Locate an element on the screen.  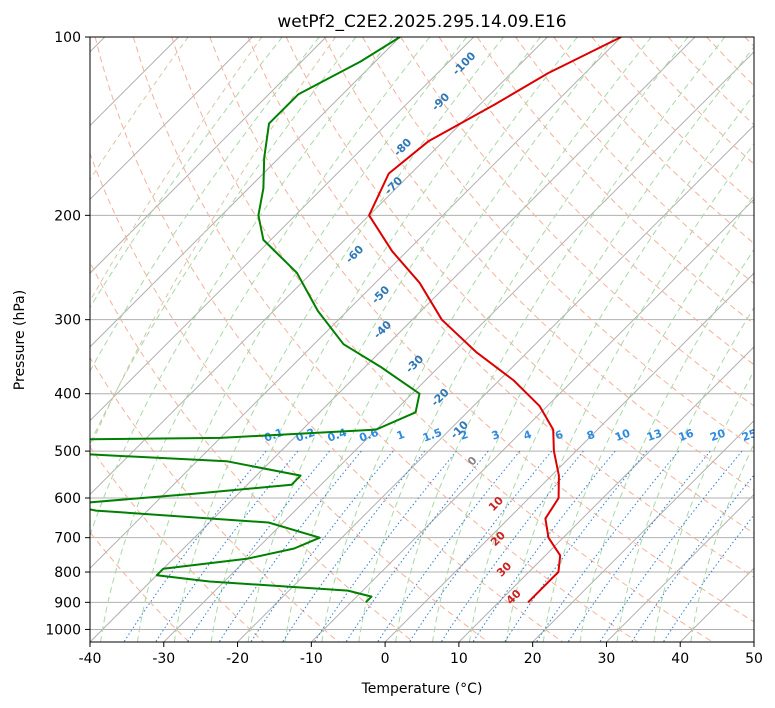
x-tick-label: -20 is located at coordinates (237, 659).